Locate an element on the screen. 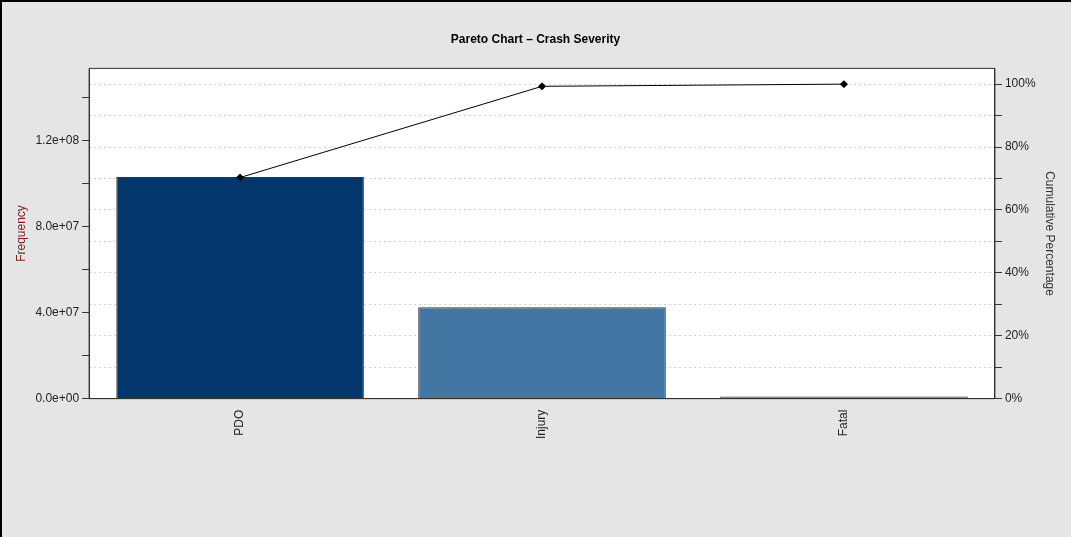 This screenshot has width=1071, height=537. chart-title: Pareto Chart – Crash Severity is located at coordinates (535, 38).